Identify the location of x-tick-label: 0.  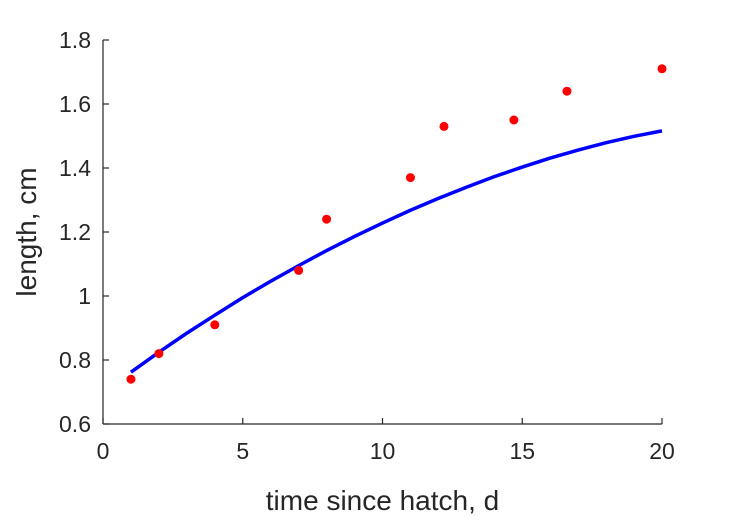
(103, 451).